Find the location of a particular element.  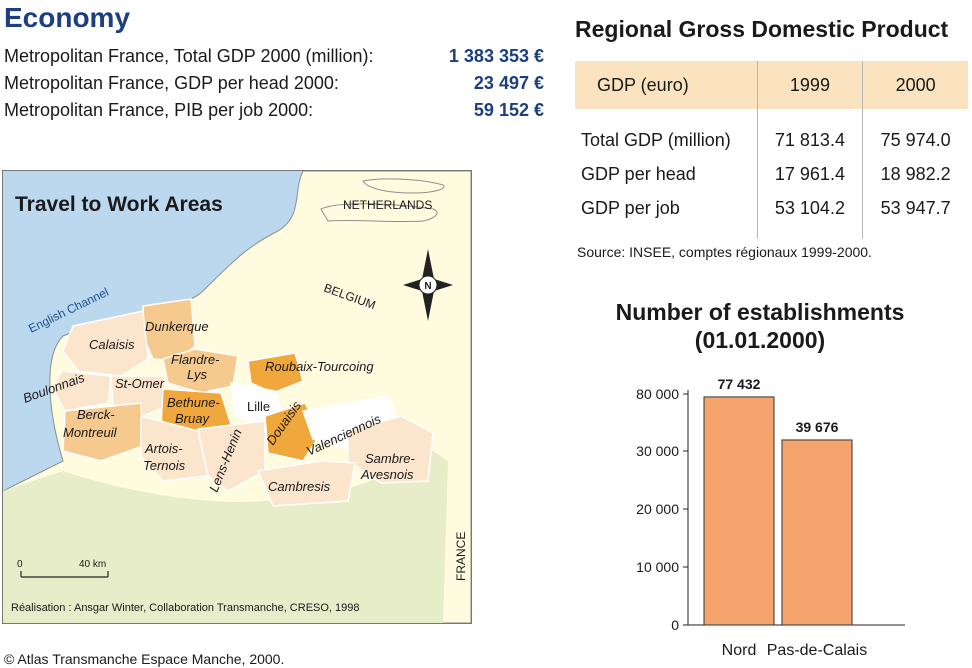

table-cell: 18 982.2 is located at coordinates (915, 173).